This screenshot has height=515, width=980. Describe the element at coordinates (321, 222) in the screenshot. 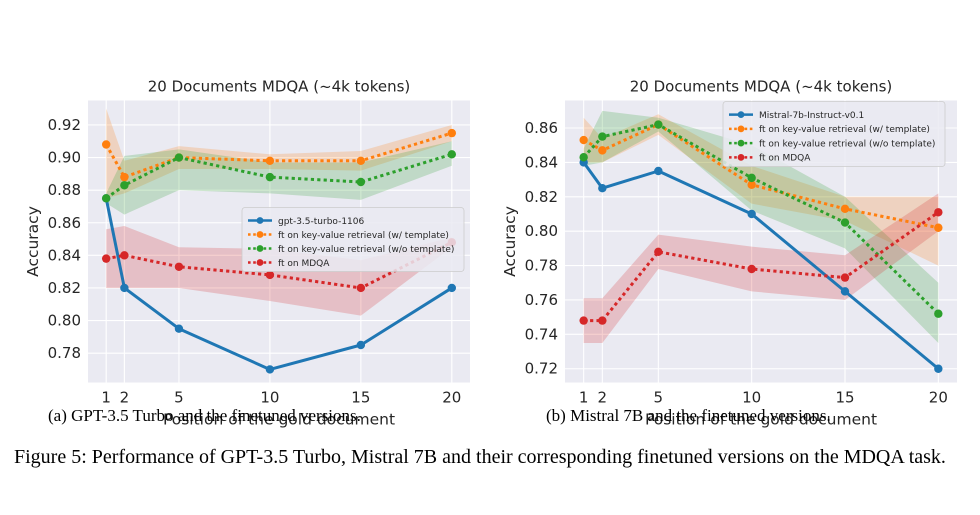

I see `legend-label: gpt-3.5-turbo-1106` at that location.